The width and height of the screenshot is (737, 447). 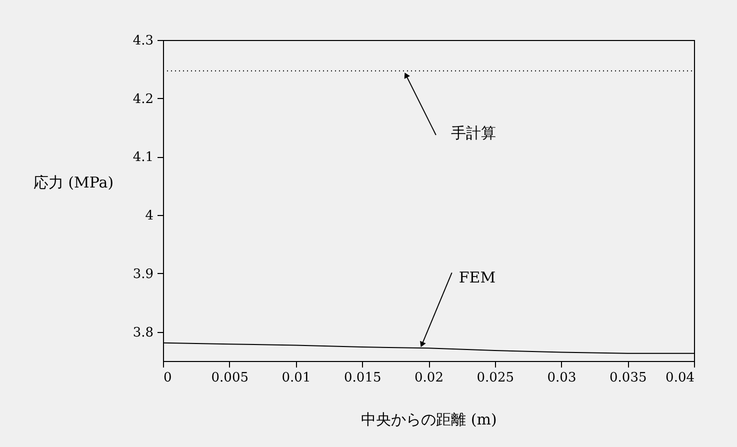 What do you see at coordinates (296, 378) in the screenshot?
I see `x-tick-label: 0.01` at bounding box center [296, 378].